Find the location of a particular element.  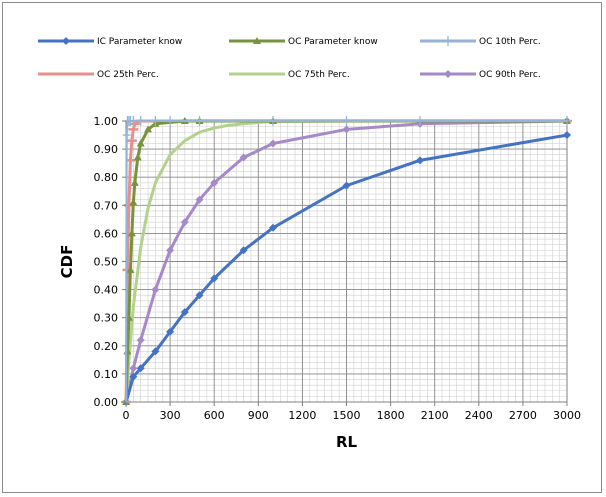

y-tick-label: 0.20 is located at coordinates (106, 346).